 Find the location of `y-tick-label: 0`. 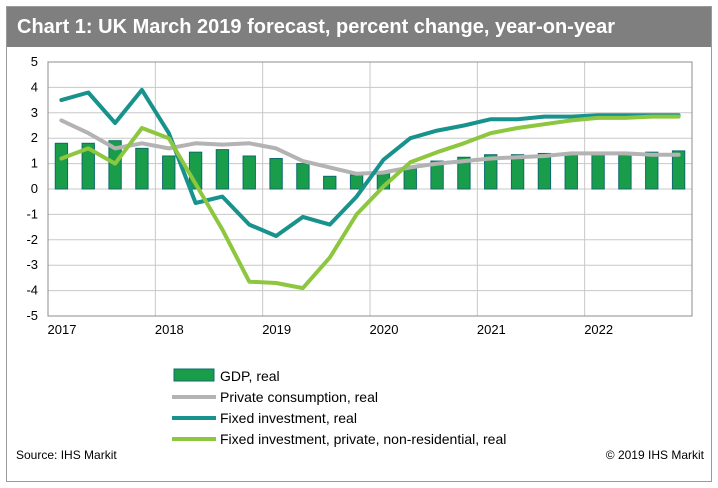

y-tick-label: 0 is located at coordinates (34, 188).